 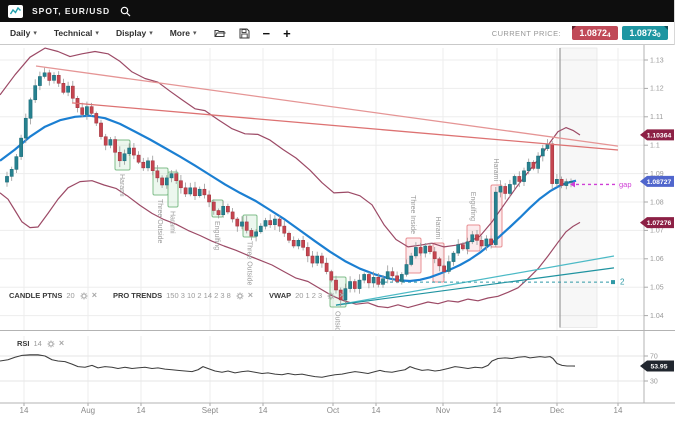 I want to click on tick-up-icon, so click(x=666, y=28).